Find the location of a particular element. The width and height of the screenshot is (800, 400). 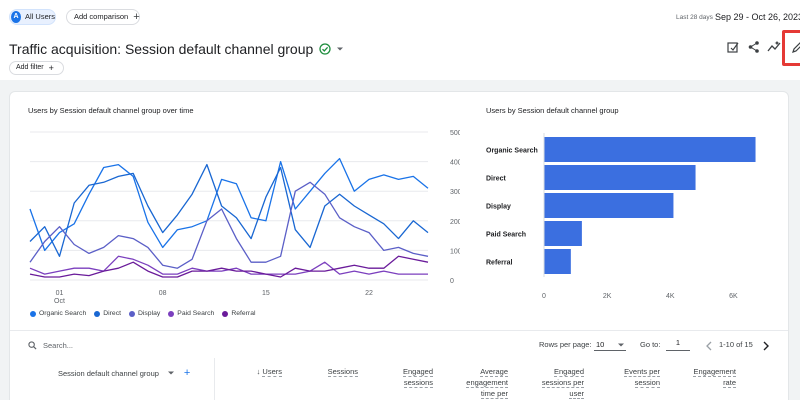

y-tick-label: 500 is located at coordinates (455, 133).